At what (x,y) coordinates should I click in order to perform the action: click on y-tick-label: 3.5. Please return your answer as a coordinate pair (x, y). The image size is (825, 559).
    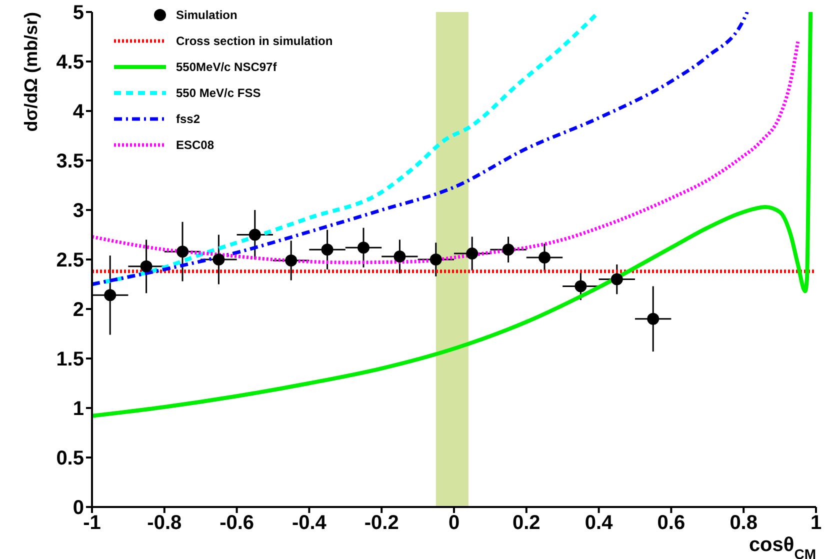
    Looking at the image, I should click on (70, 161).